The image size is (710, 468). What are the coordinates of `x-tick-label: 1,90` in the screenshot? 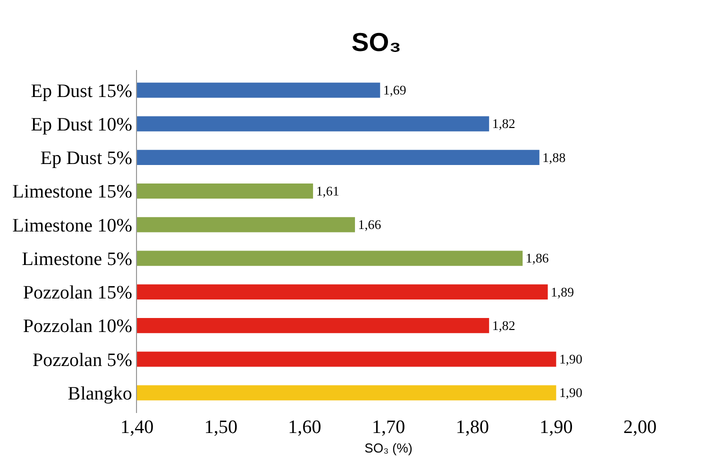 It's located at (556, 427).